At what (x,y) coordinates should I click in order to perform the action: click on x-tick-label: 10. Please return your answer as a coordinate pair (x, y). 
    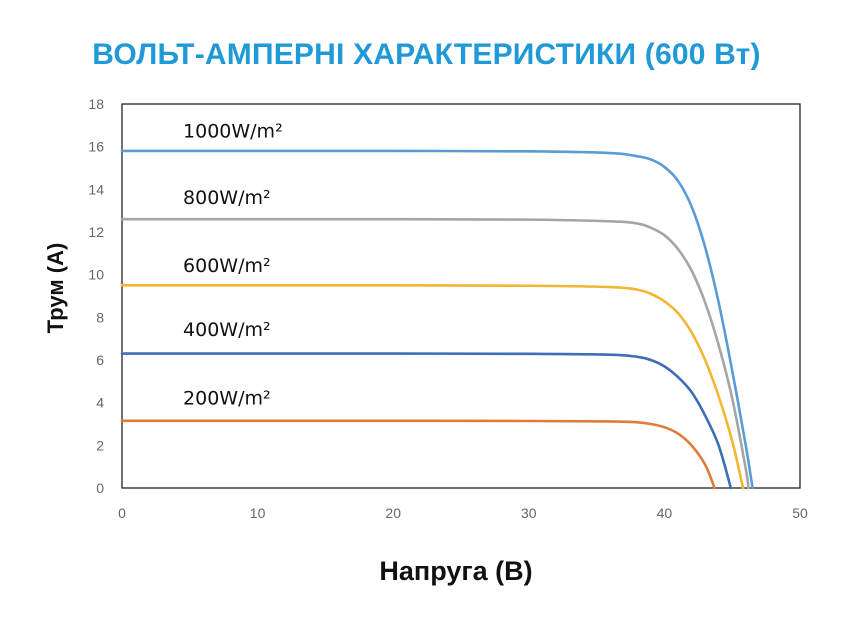
    Looking at the image, I should click on (258, 513).